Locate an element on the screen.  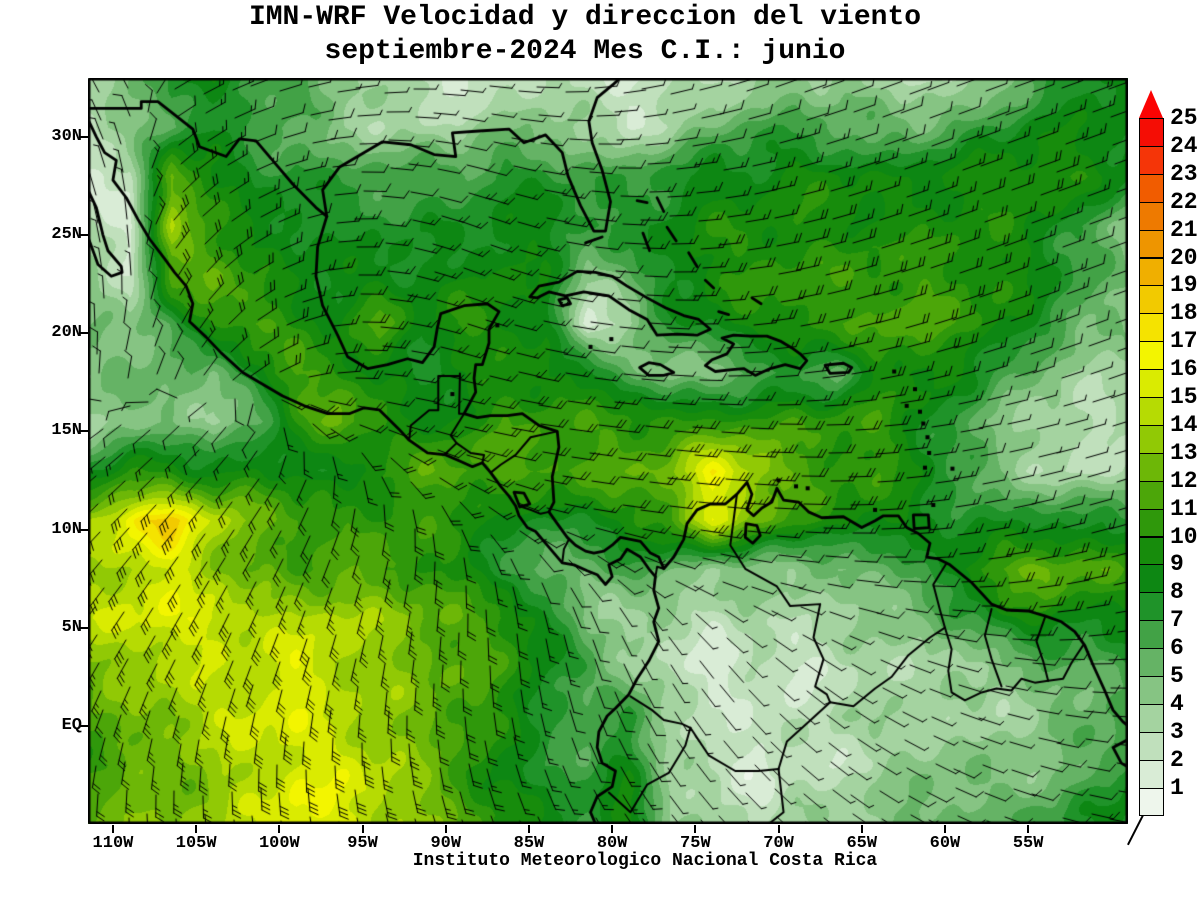
colorbar-level-label: 8 is located at coordinates (1177, 592).